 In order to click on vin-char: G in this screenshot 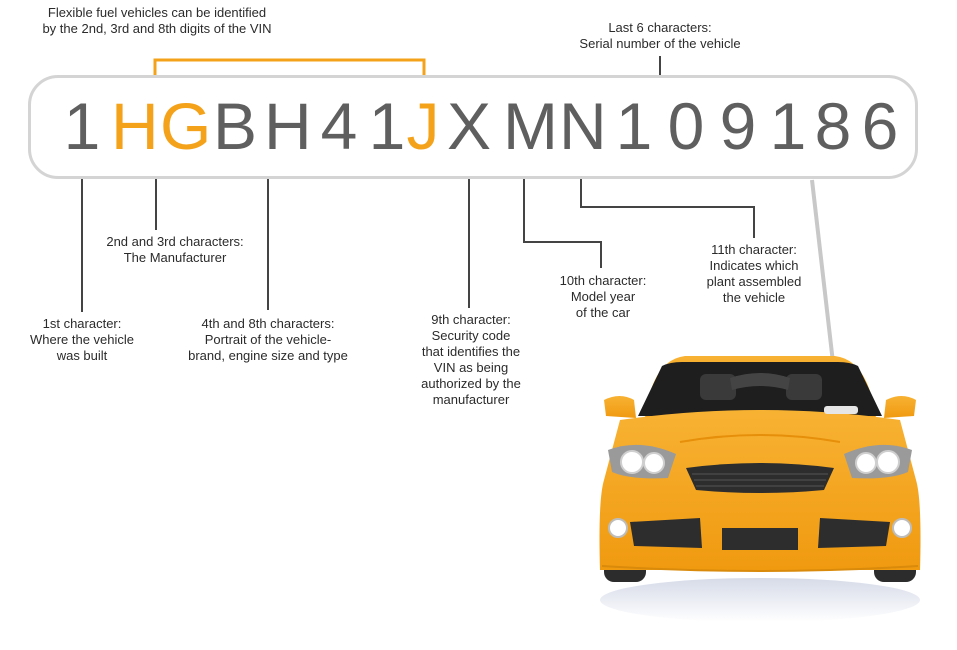, I will do `click(186, 126)`.